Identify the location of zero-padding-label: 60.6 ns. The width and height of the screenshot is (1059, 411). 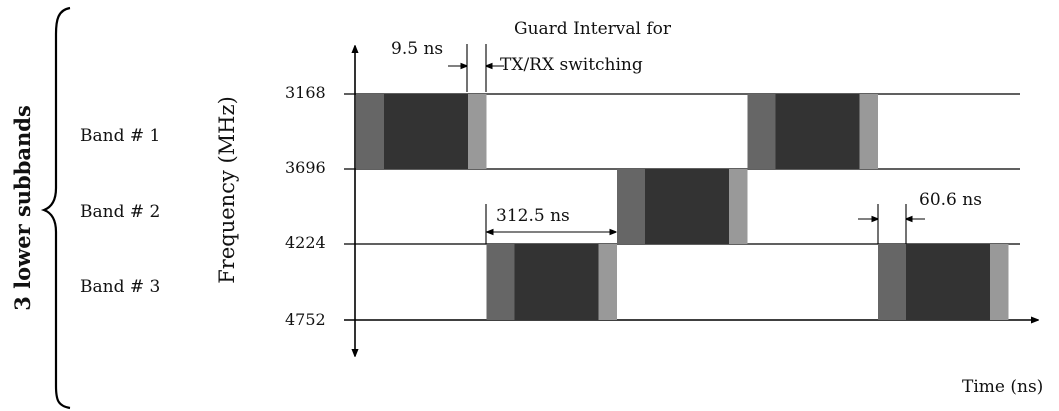
(950, 200).